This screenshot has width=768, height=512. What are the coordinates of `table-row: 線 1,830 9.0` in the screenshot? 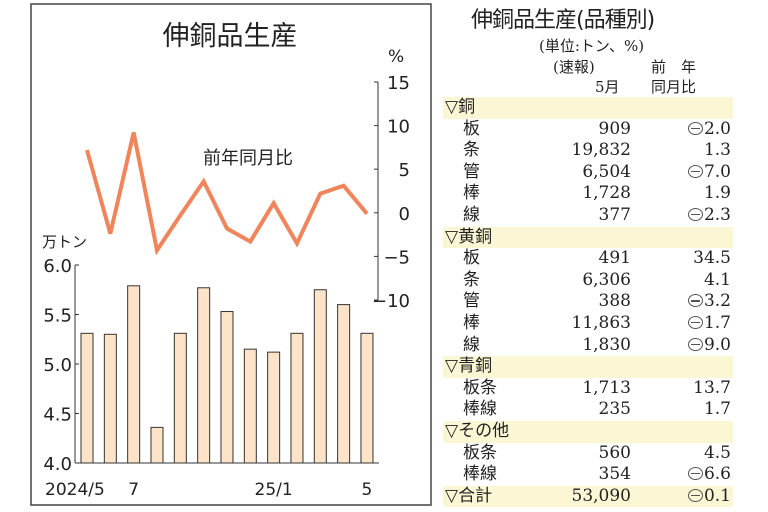 It's located at (588, 346).